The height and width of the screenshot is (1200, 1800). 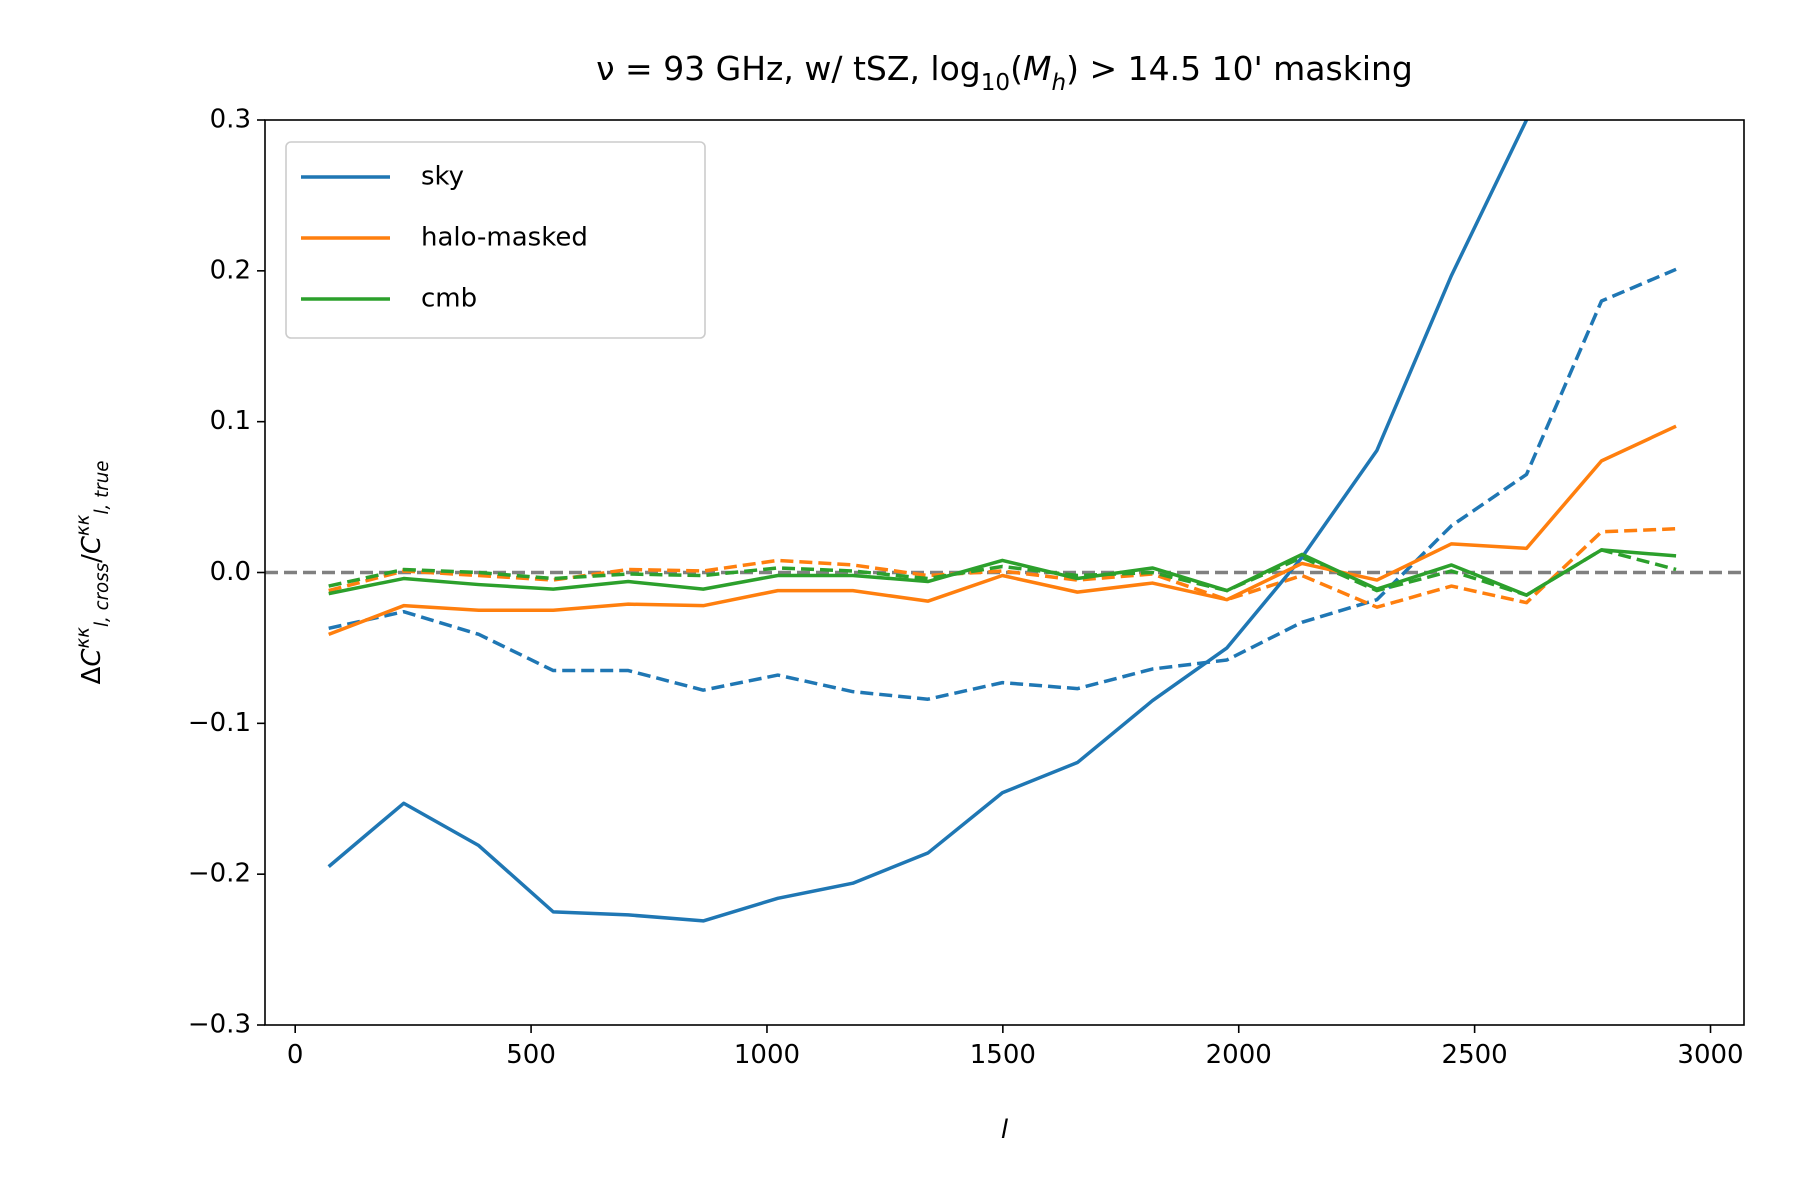 I want to click on y-axis-label: ΔCκκl, cross/Cκκl, true, so click(x=92, y=573).